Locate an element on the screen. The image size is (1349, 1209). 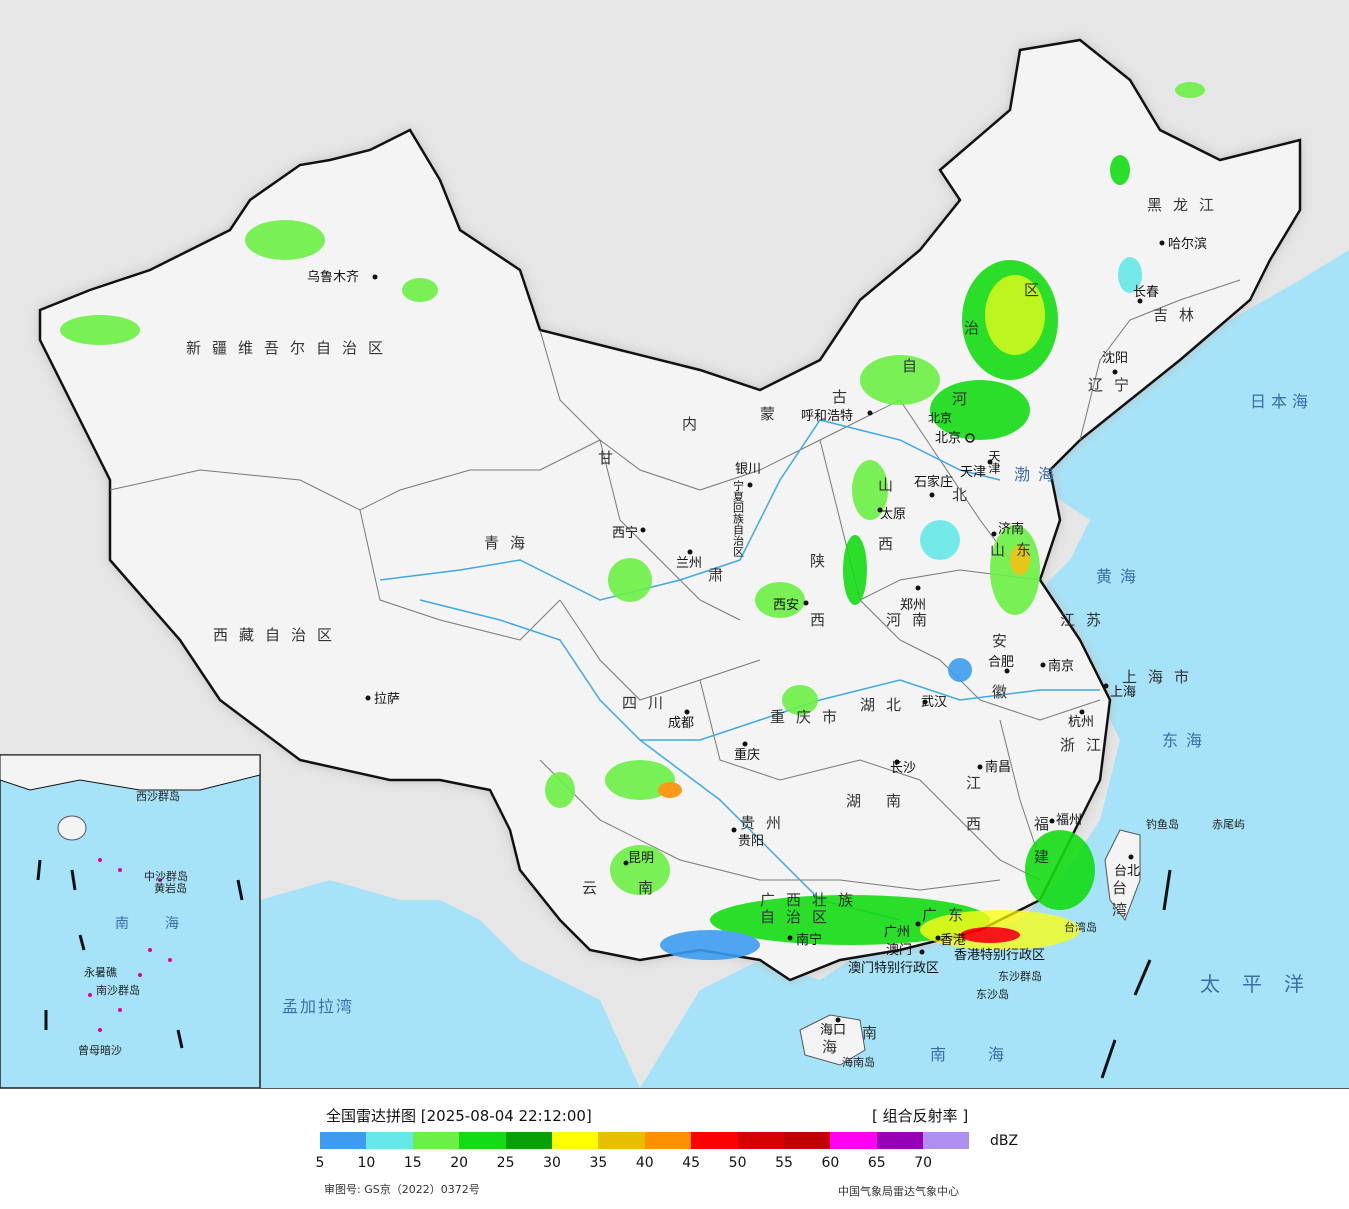
legend-tick: 5 is located at coordinates (320, 1163).